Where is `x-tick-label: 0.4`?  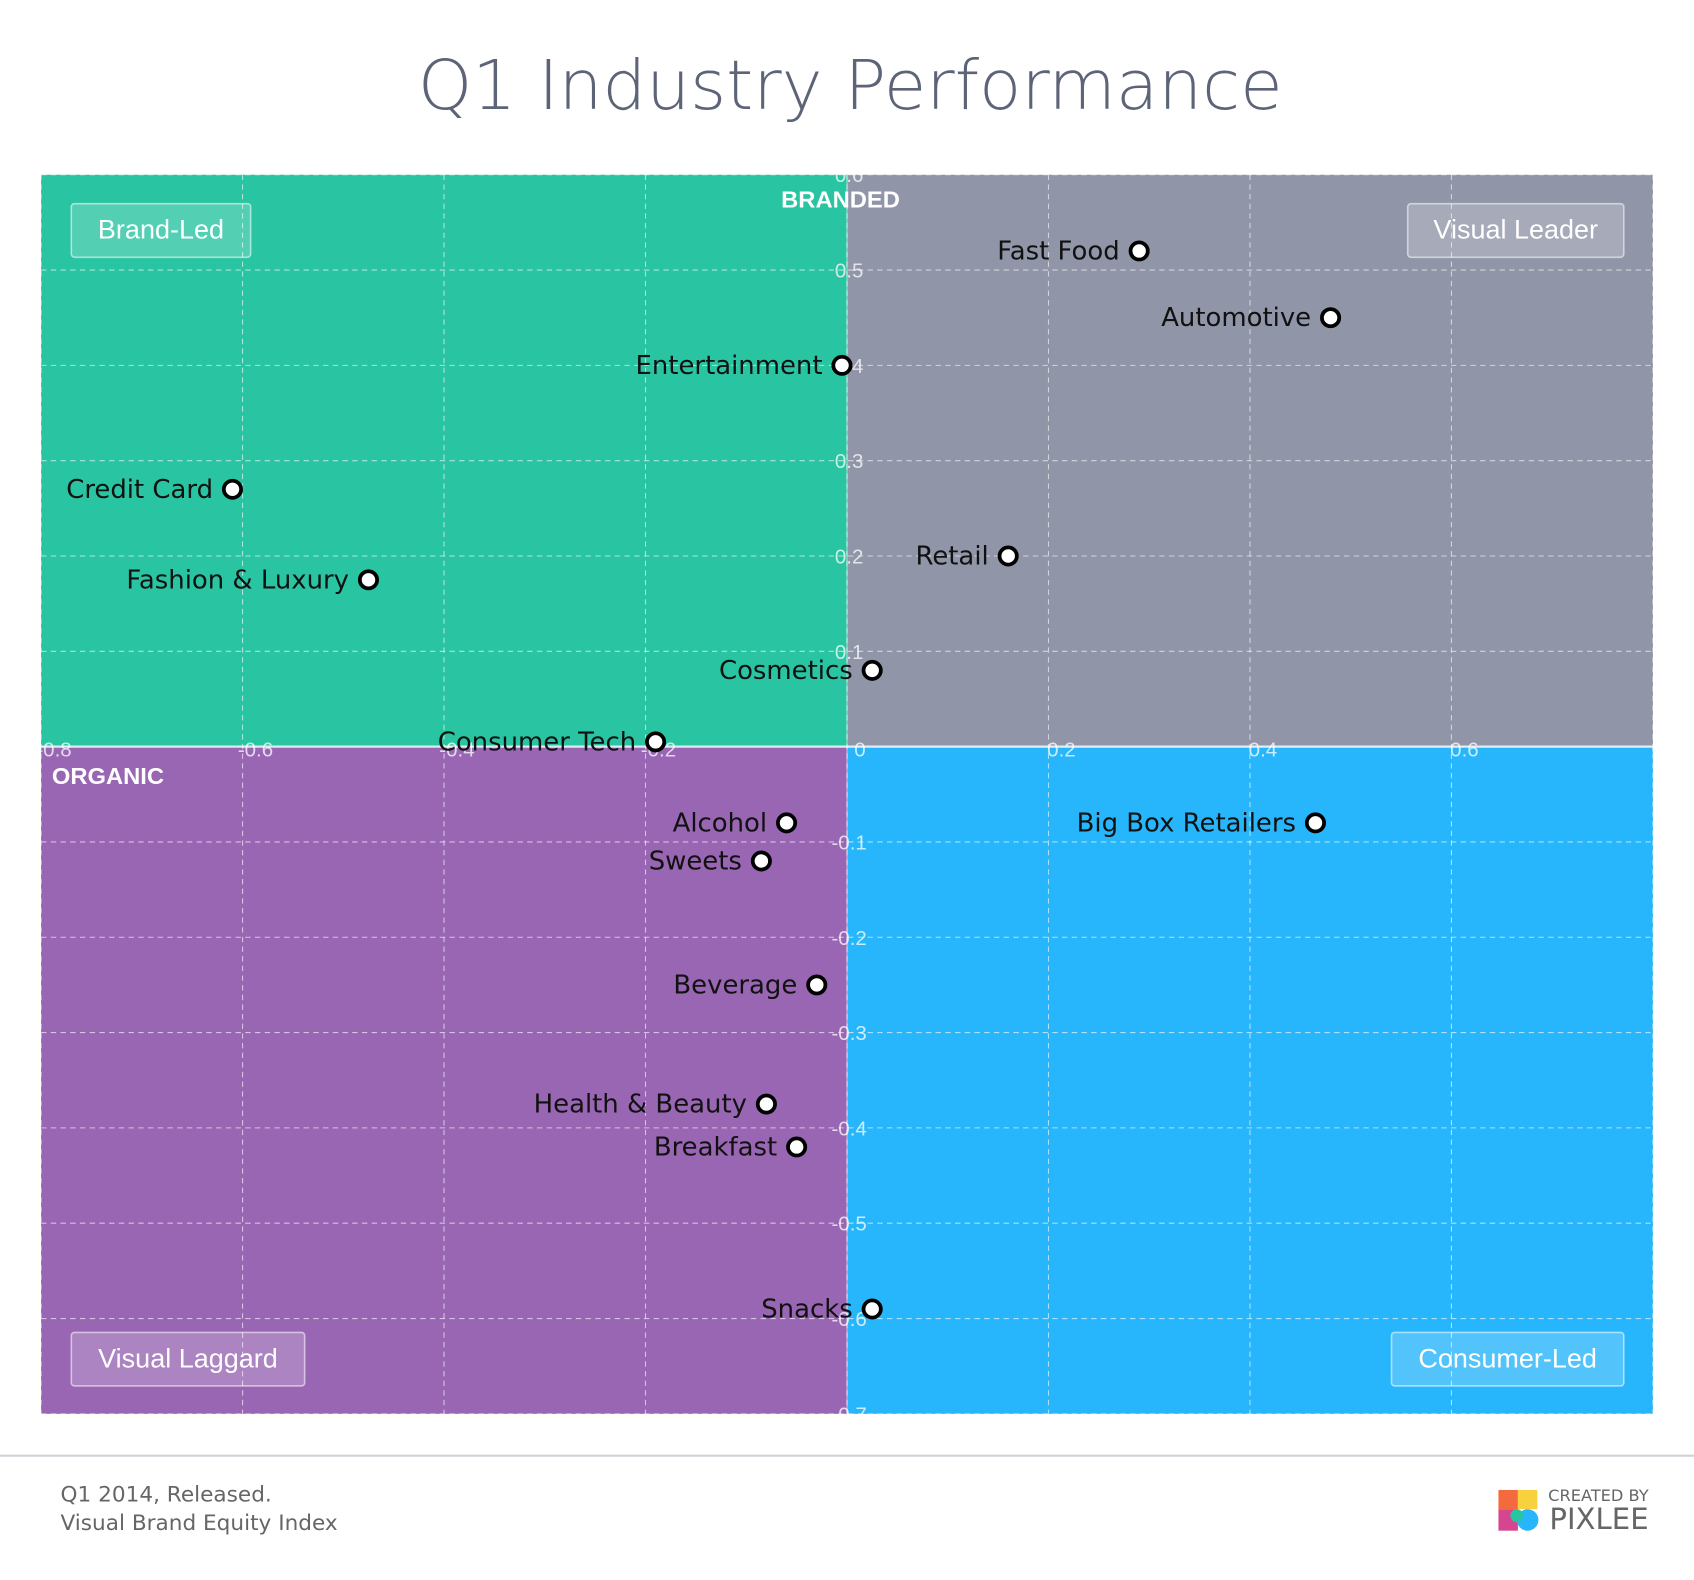 x-tick-label: 0.4 is located at coordinates (1263, 749).